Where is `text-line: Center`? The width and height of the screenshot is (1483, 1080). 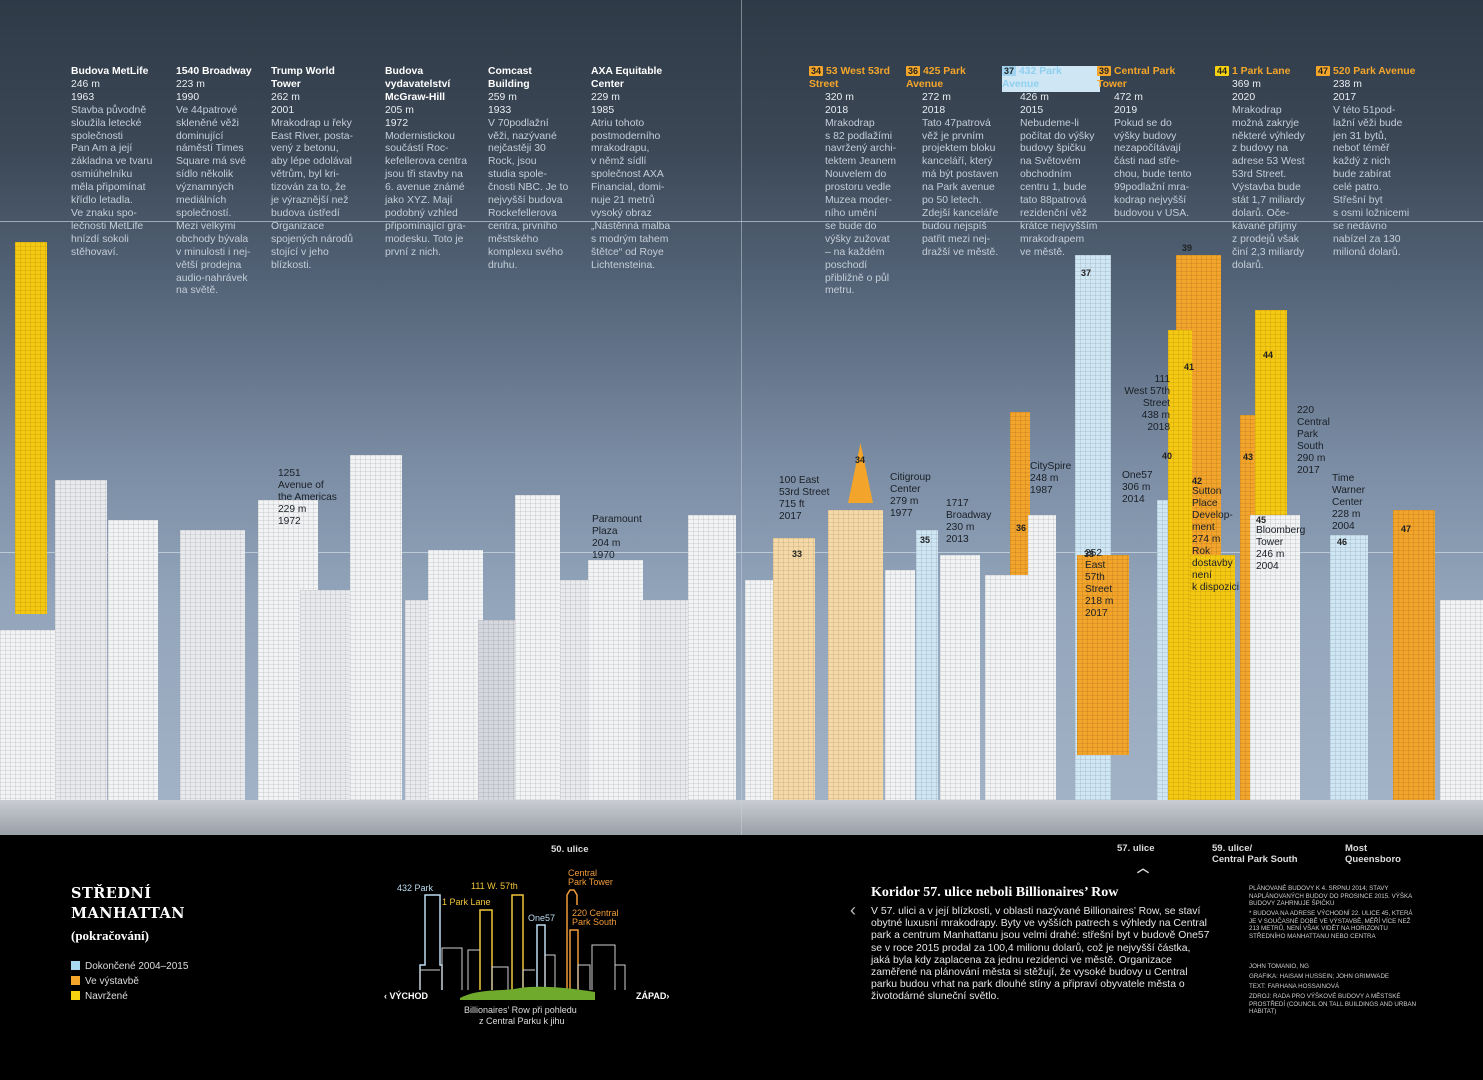 text-line: Center is located at coordinates (1347, 502).